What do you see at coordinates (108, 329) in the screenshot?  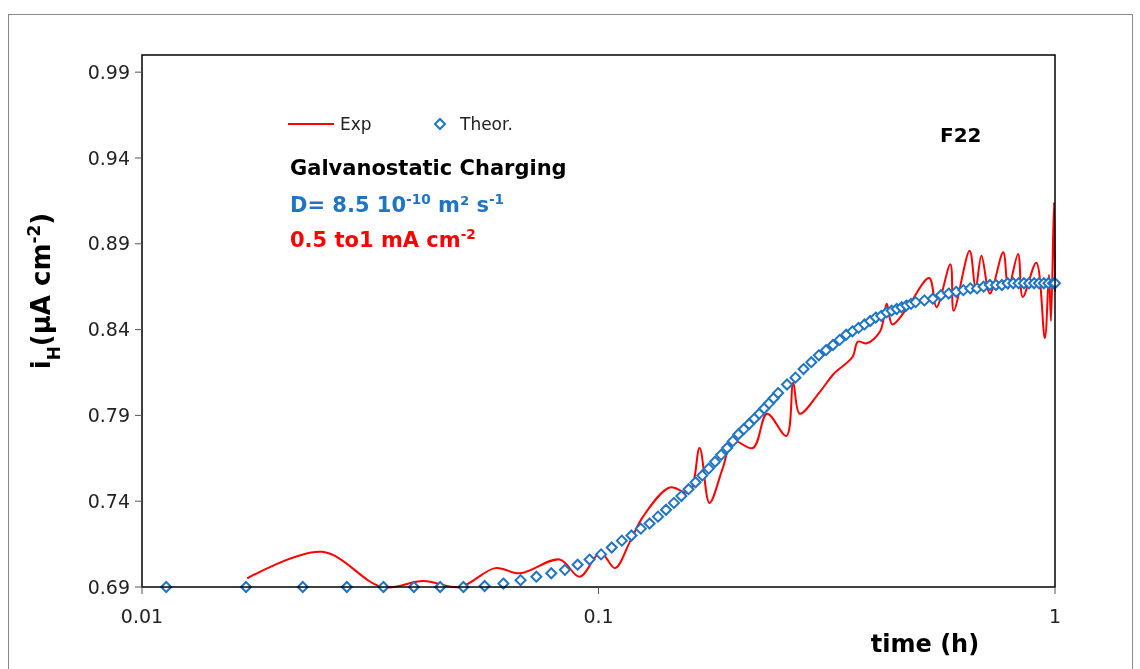 I see `y-tick-label: 0.84` at bounding box center [108, 329].